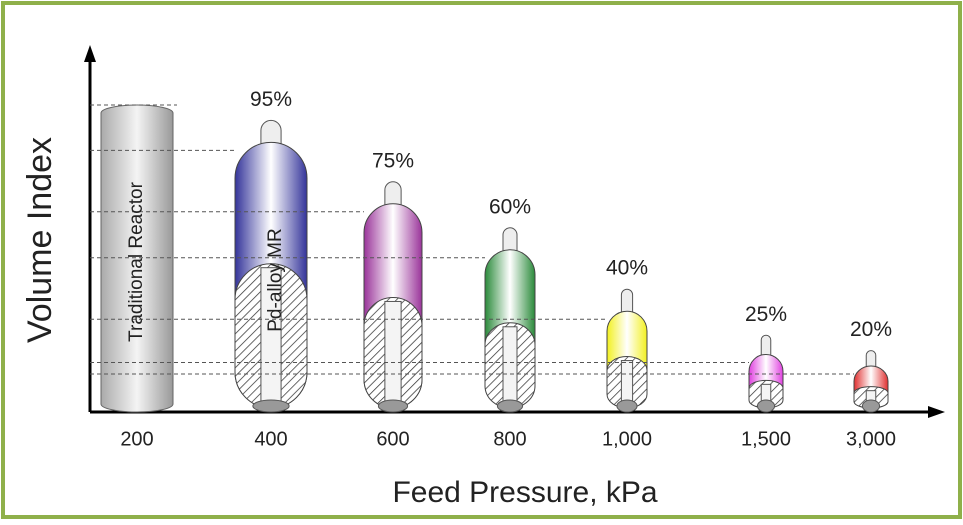 The height and width of the screenshot is (525, 963). What do you see at coordinates (524, 492) in the screenshot?
I see `x-axis-label: Feed Pressure, kPa` at bounding box center [524, 492].